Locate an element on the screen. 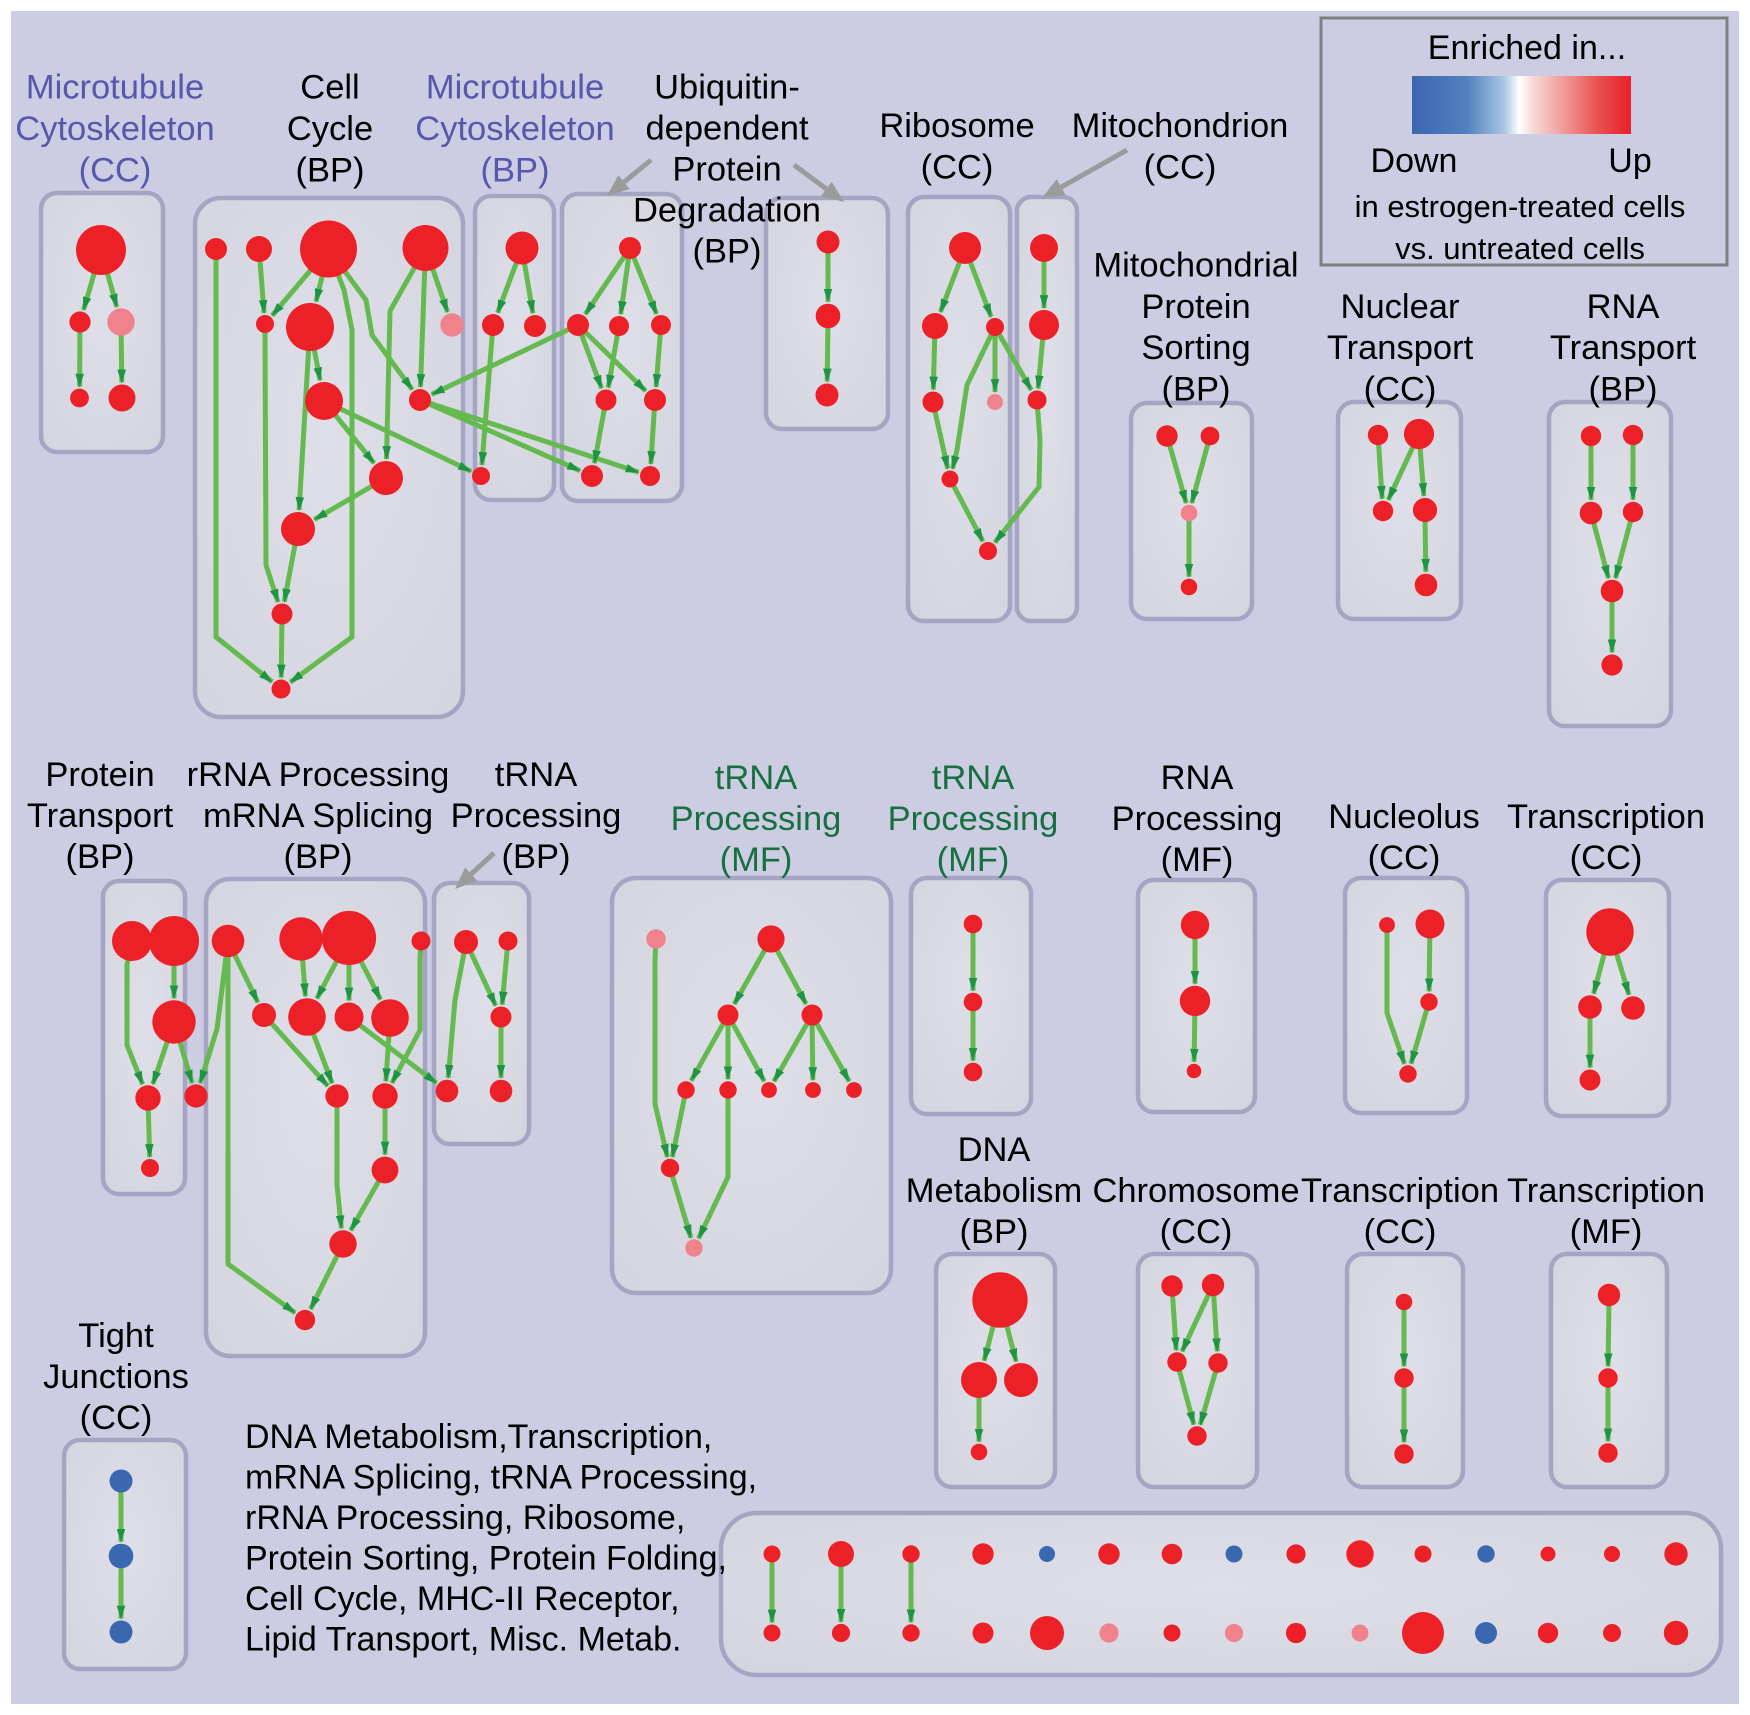 This screenshot has width=1750, height=1715. svg-text: rRNA Processing, Ribosome, is located at coordinates (465, 1518).